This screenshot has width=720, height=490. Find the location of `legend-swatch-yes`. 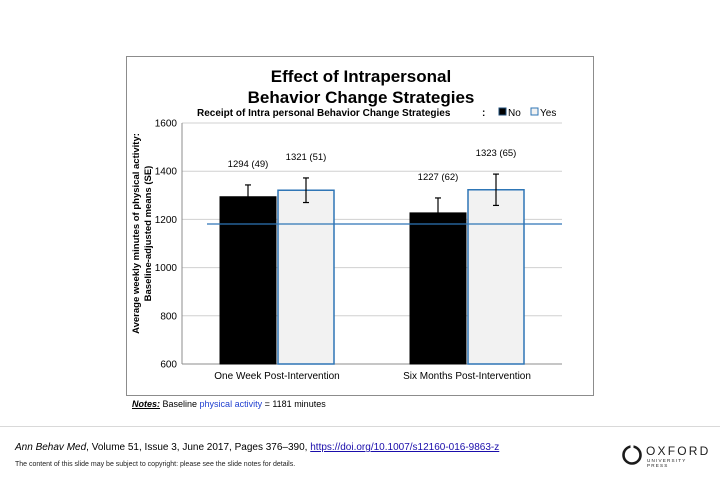

legend-swatch-yes is located at coordinates (534, 111).